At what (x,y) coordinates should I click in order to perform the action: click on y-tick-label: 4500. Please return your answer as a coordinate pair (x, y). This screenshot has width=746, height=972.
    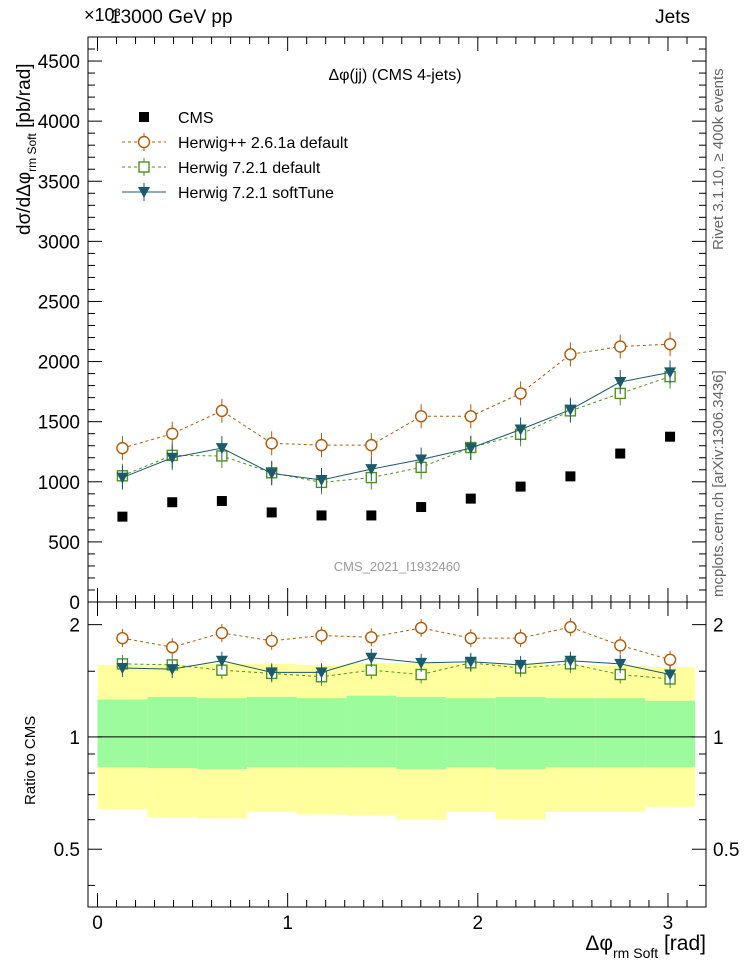
    Looking at the image, I should click on (59, 62).